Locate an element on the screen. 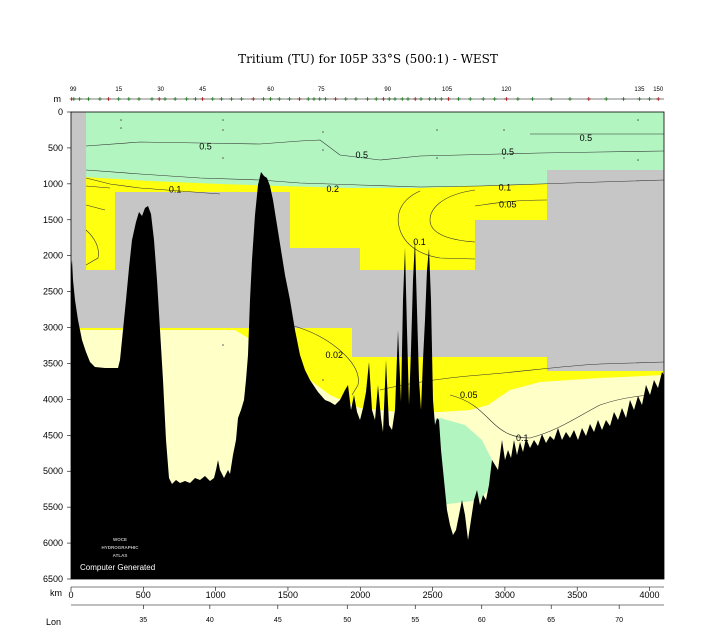 The image size is (710, 640). lon-tick-label: 50 is located at coordinates (347, 620).